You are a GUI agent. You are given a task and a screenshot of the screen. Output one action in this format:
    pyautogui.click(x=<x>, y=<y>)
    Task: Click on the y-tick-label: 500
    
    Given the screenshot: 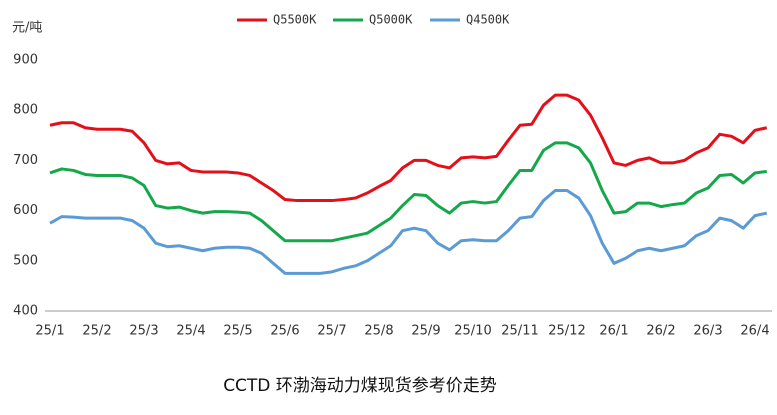 What is the action you would take?
    pyautogui.click(x=25, y=260)
    